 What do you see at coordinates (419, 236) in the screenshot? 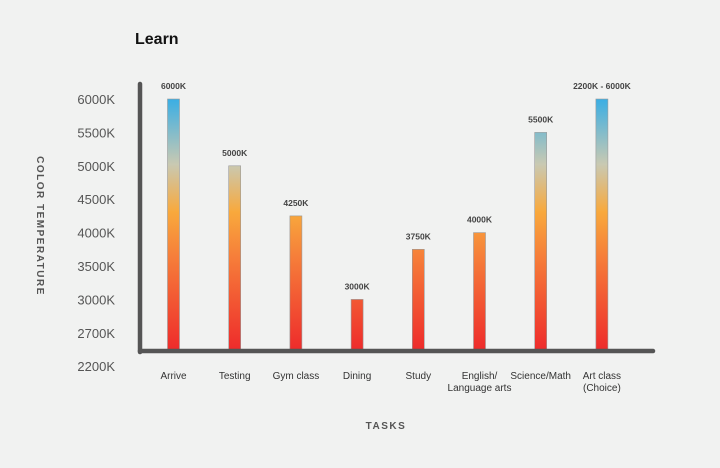
I see `data-label: 3750K` at bounding box center [419, 236].